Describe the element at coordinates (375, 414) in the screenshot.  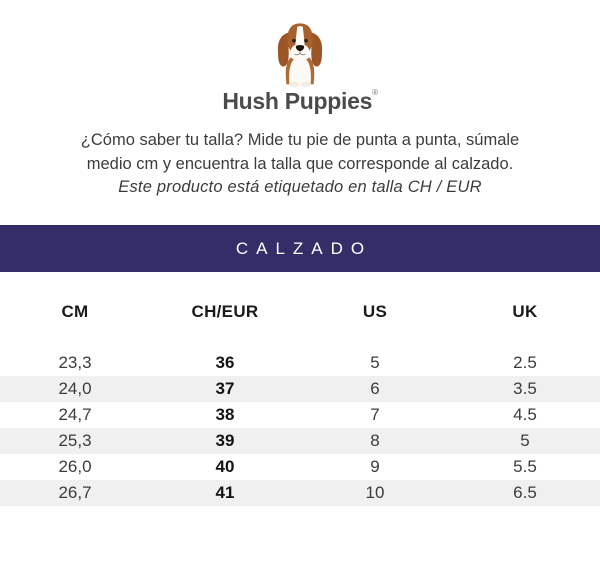
I see `size-cell: 7` at that location.